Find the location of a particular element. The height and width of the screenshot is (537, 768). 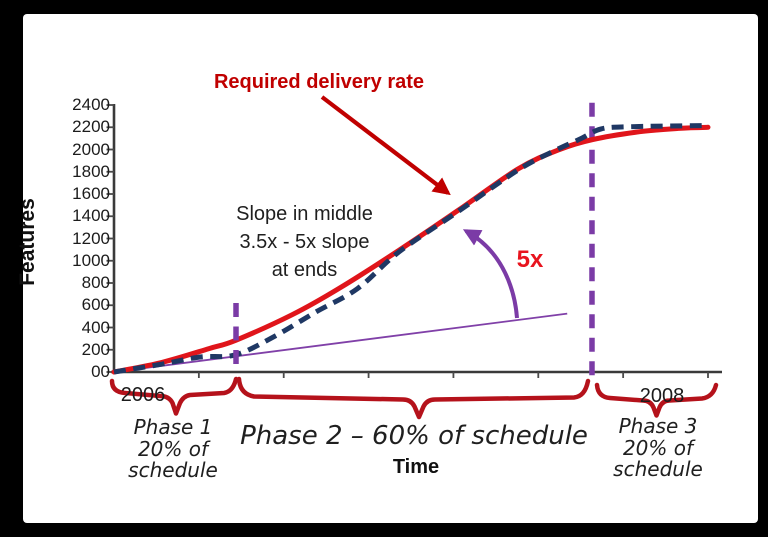

slope-multiplier-label: 5x is located at coordinates (530, 259).